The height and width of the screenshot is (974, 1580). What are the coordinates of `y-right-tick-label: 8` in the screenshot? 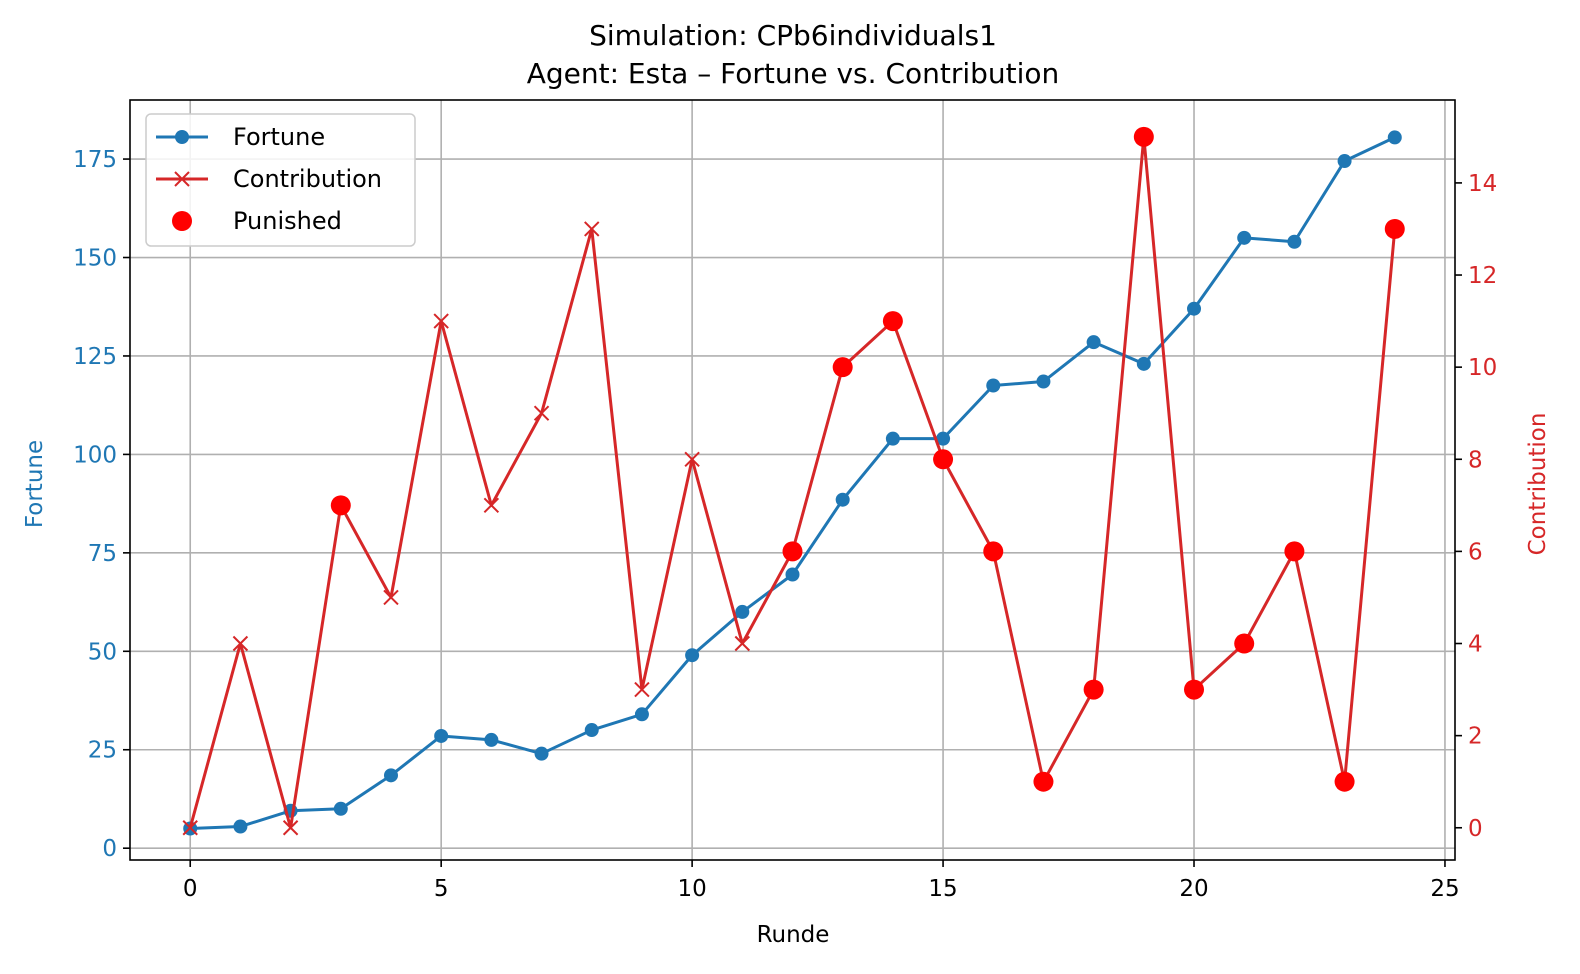 It's located at (1475, 460).